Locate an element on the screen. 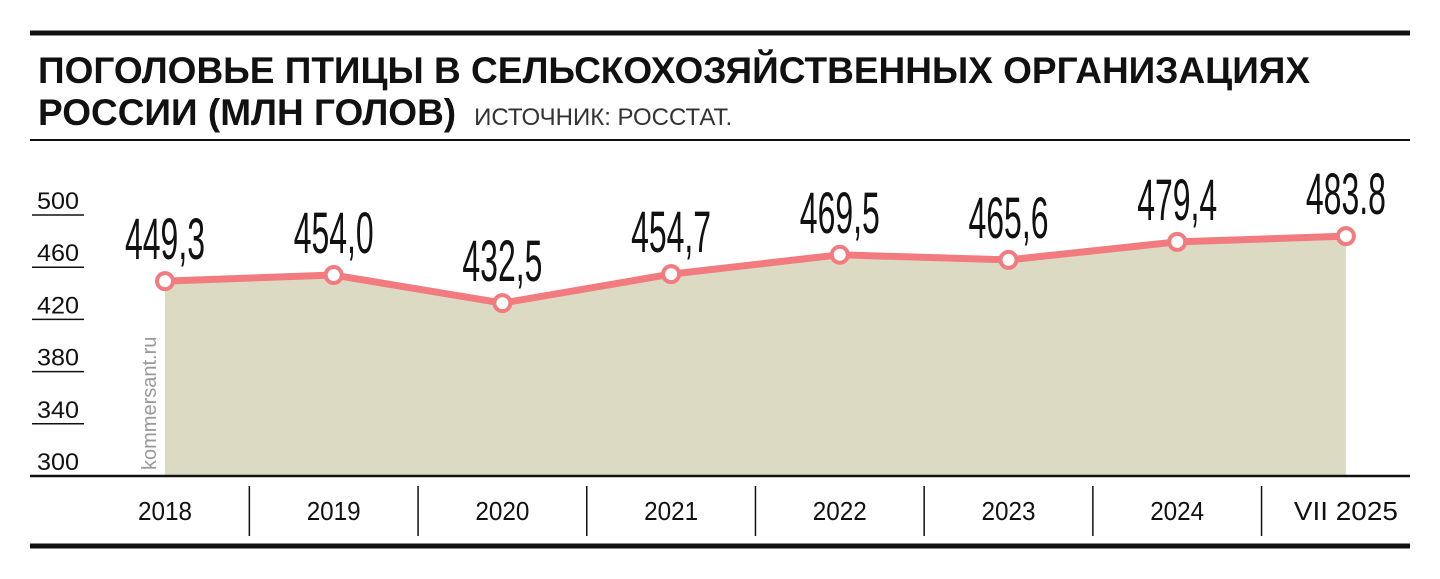  x-tick-label: 2022 is located at coordinates (840, 511).